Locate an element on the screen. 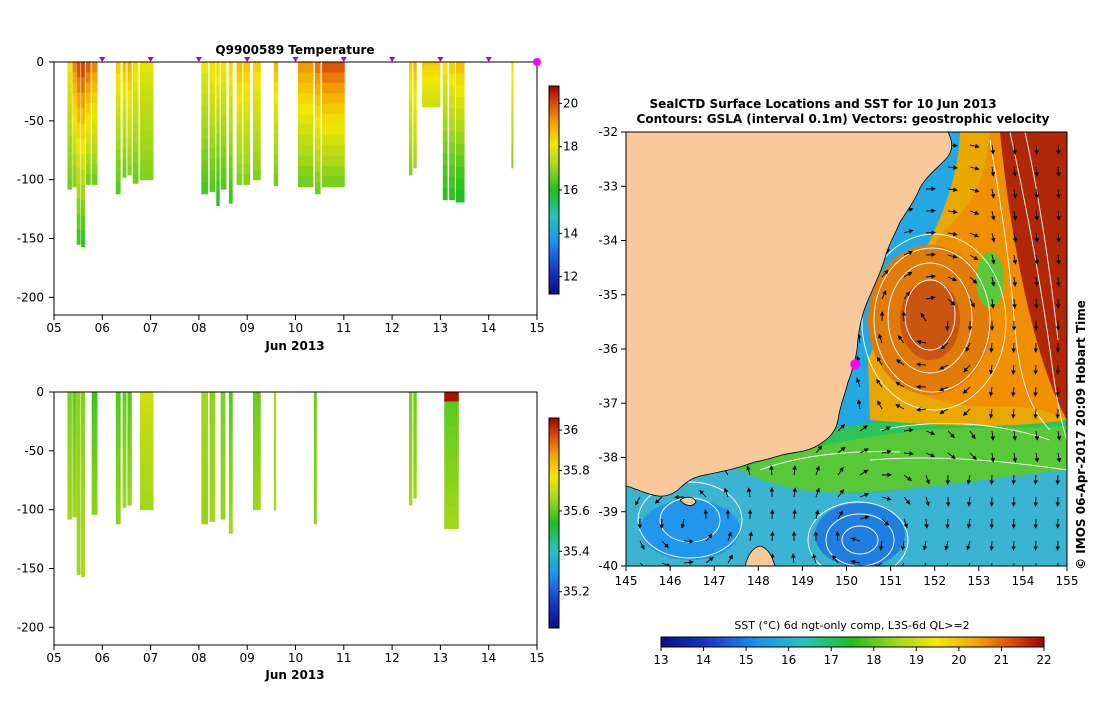  x-tick-label: 15 is located at coordinates (536, 328).